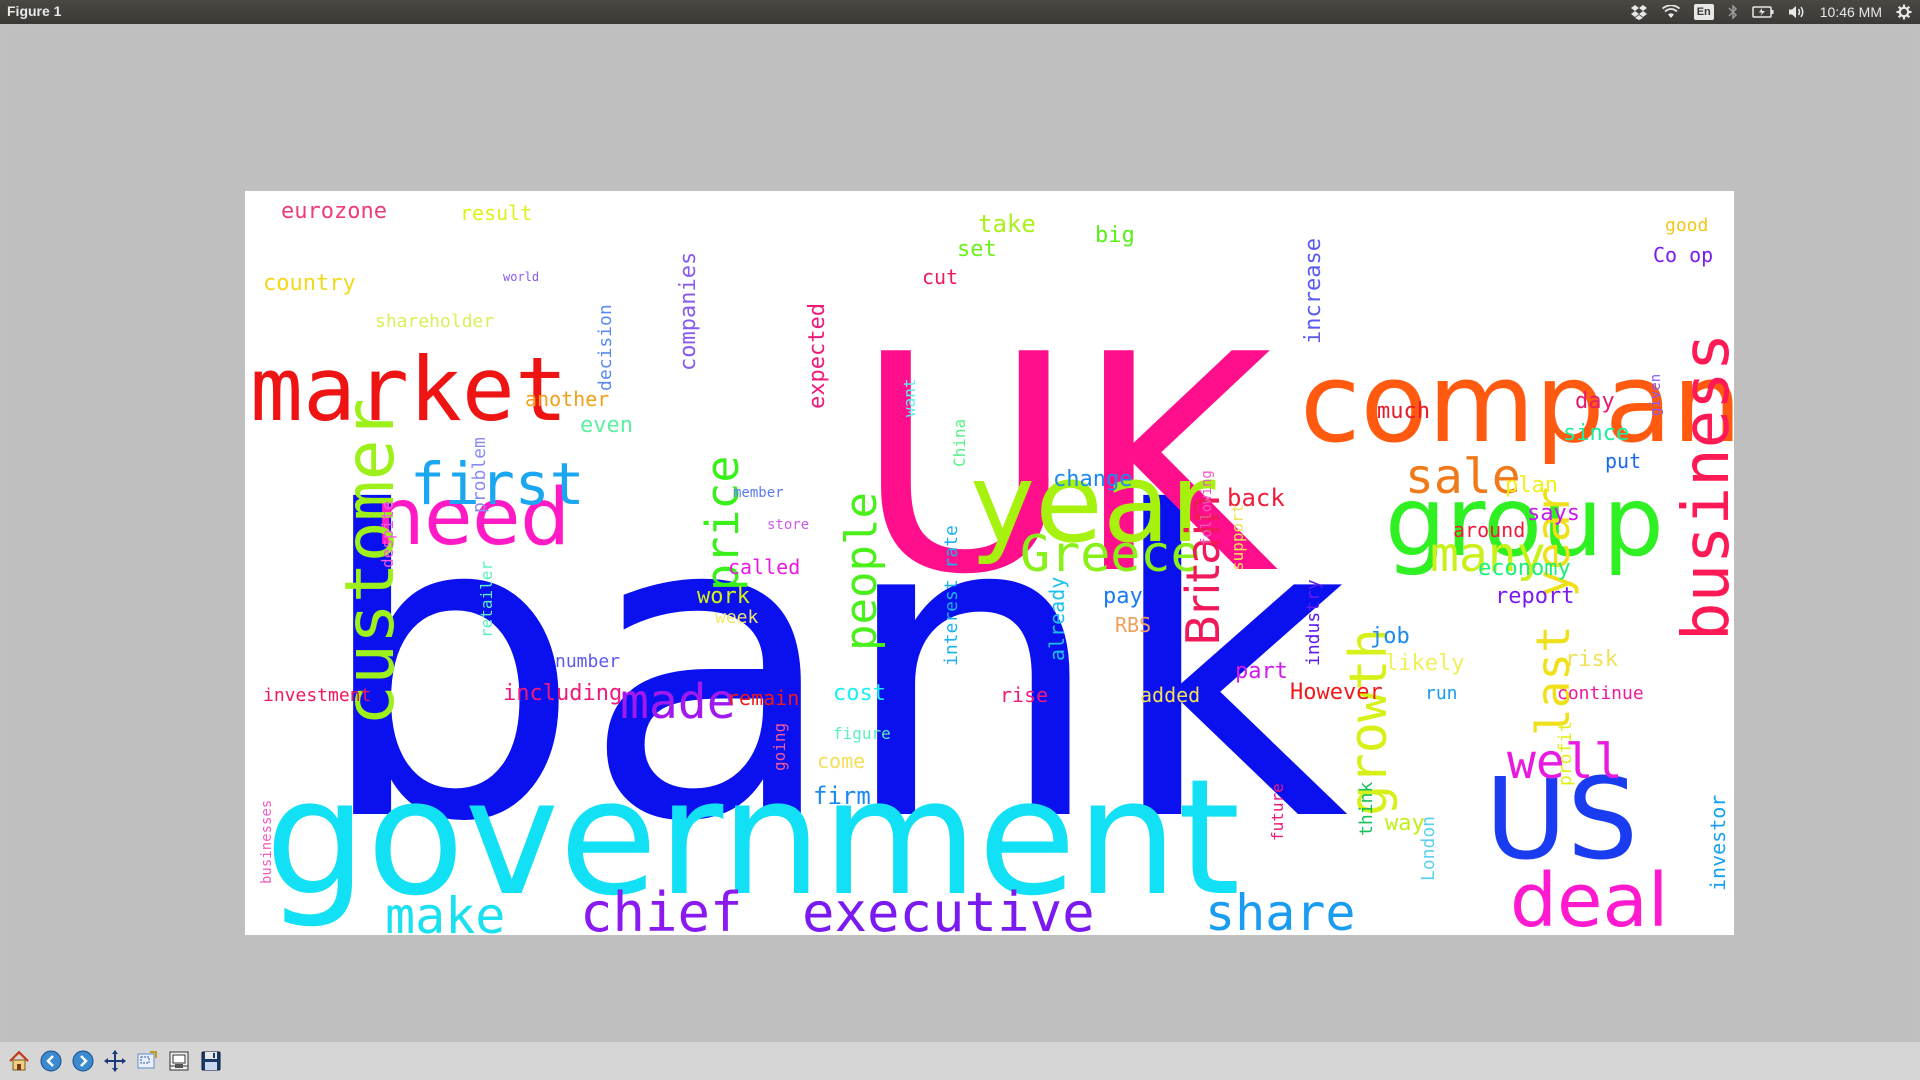  Describe the element at coordinates (521, 277) in the screenshot. I see `word-world: world` at that location.